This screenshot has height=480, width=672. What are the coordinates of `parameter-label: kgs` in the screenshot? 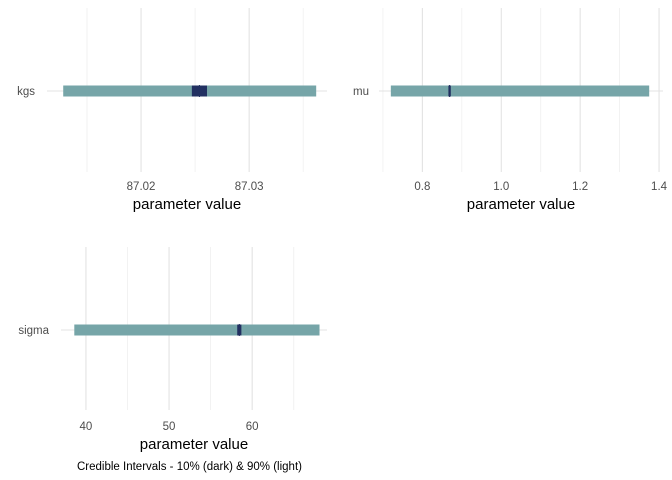 It's located at (26, 92).